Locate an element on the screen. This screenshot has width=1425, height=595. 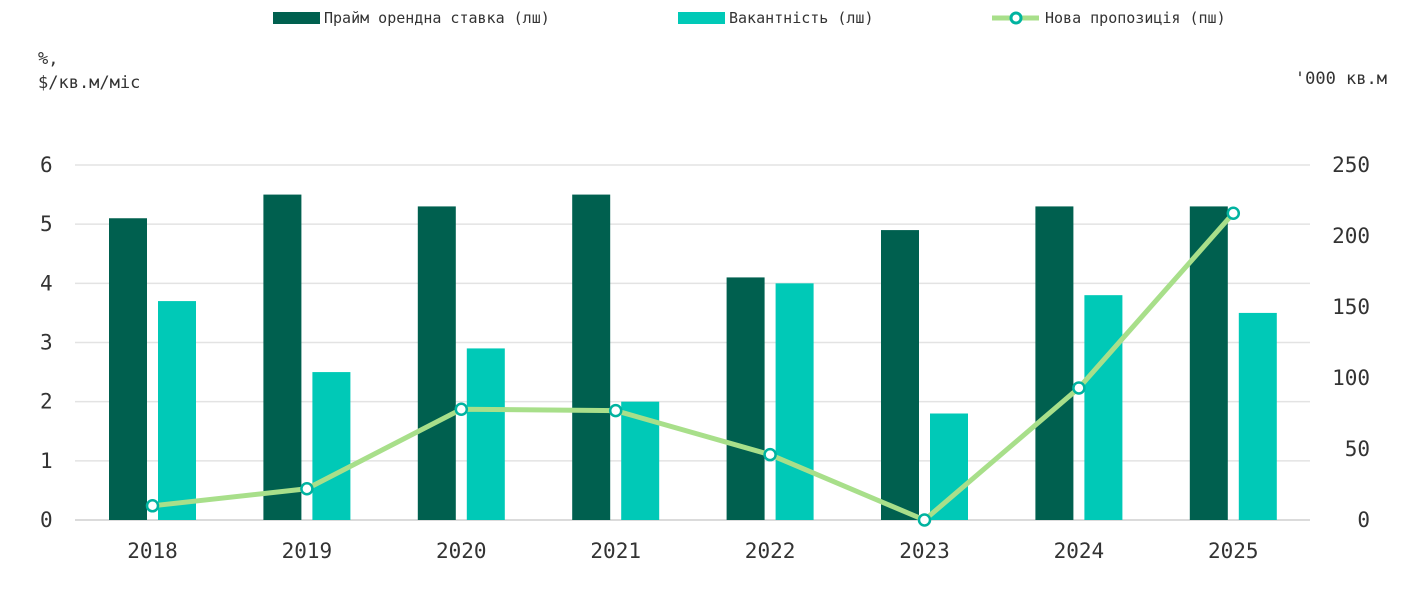
left-tick-label: 3 is located at coordinates (46, 343).